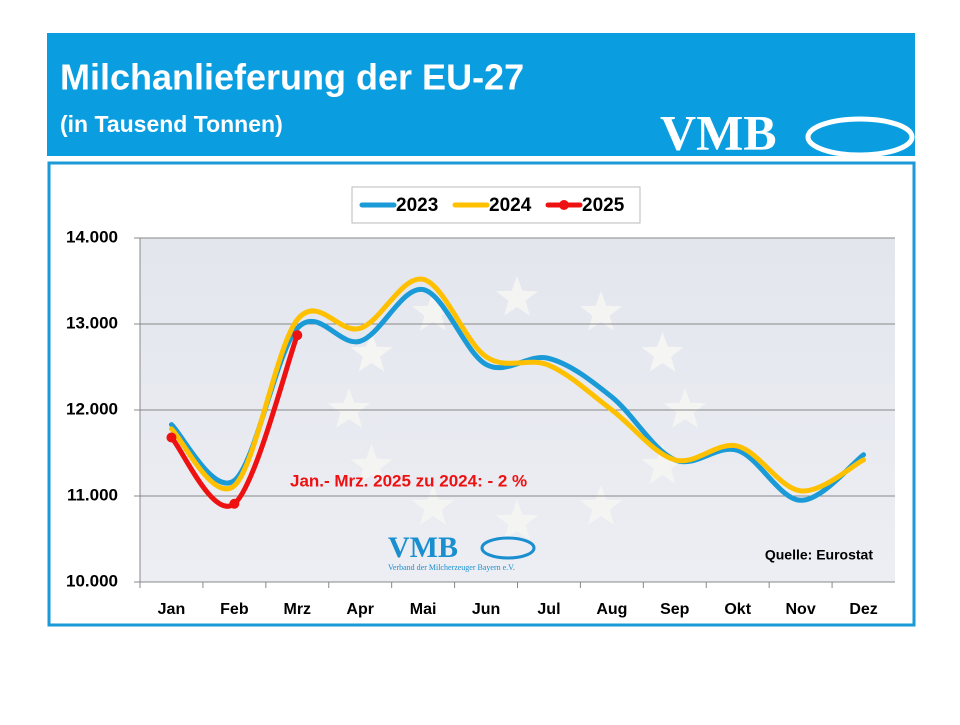 This screenshot has width=960, height=725. I want to click on annotation: Jan.- Mrz. 2025 zu 2024: - 2 %, so click(408, 480).